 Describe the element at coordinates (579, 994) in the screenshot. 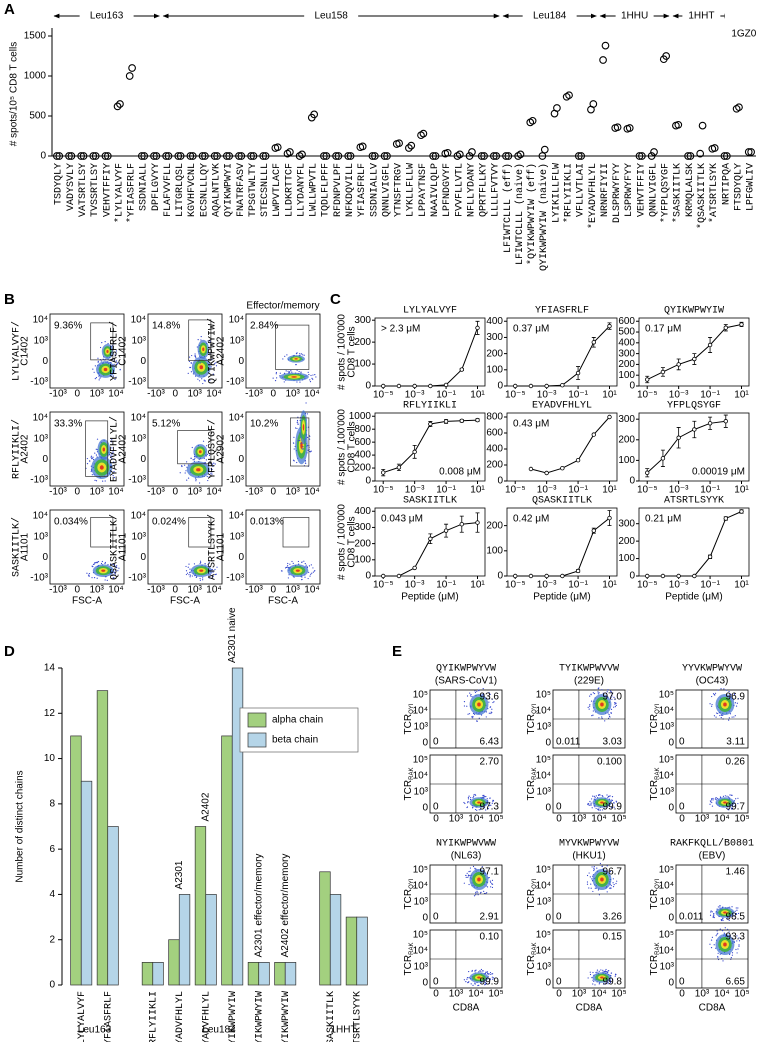

I see `x-tick-label: 10³` at that location.